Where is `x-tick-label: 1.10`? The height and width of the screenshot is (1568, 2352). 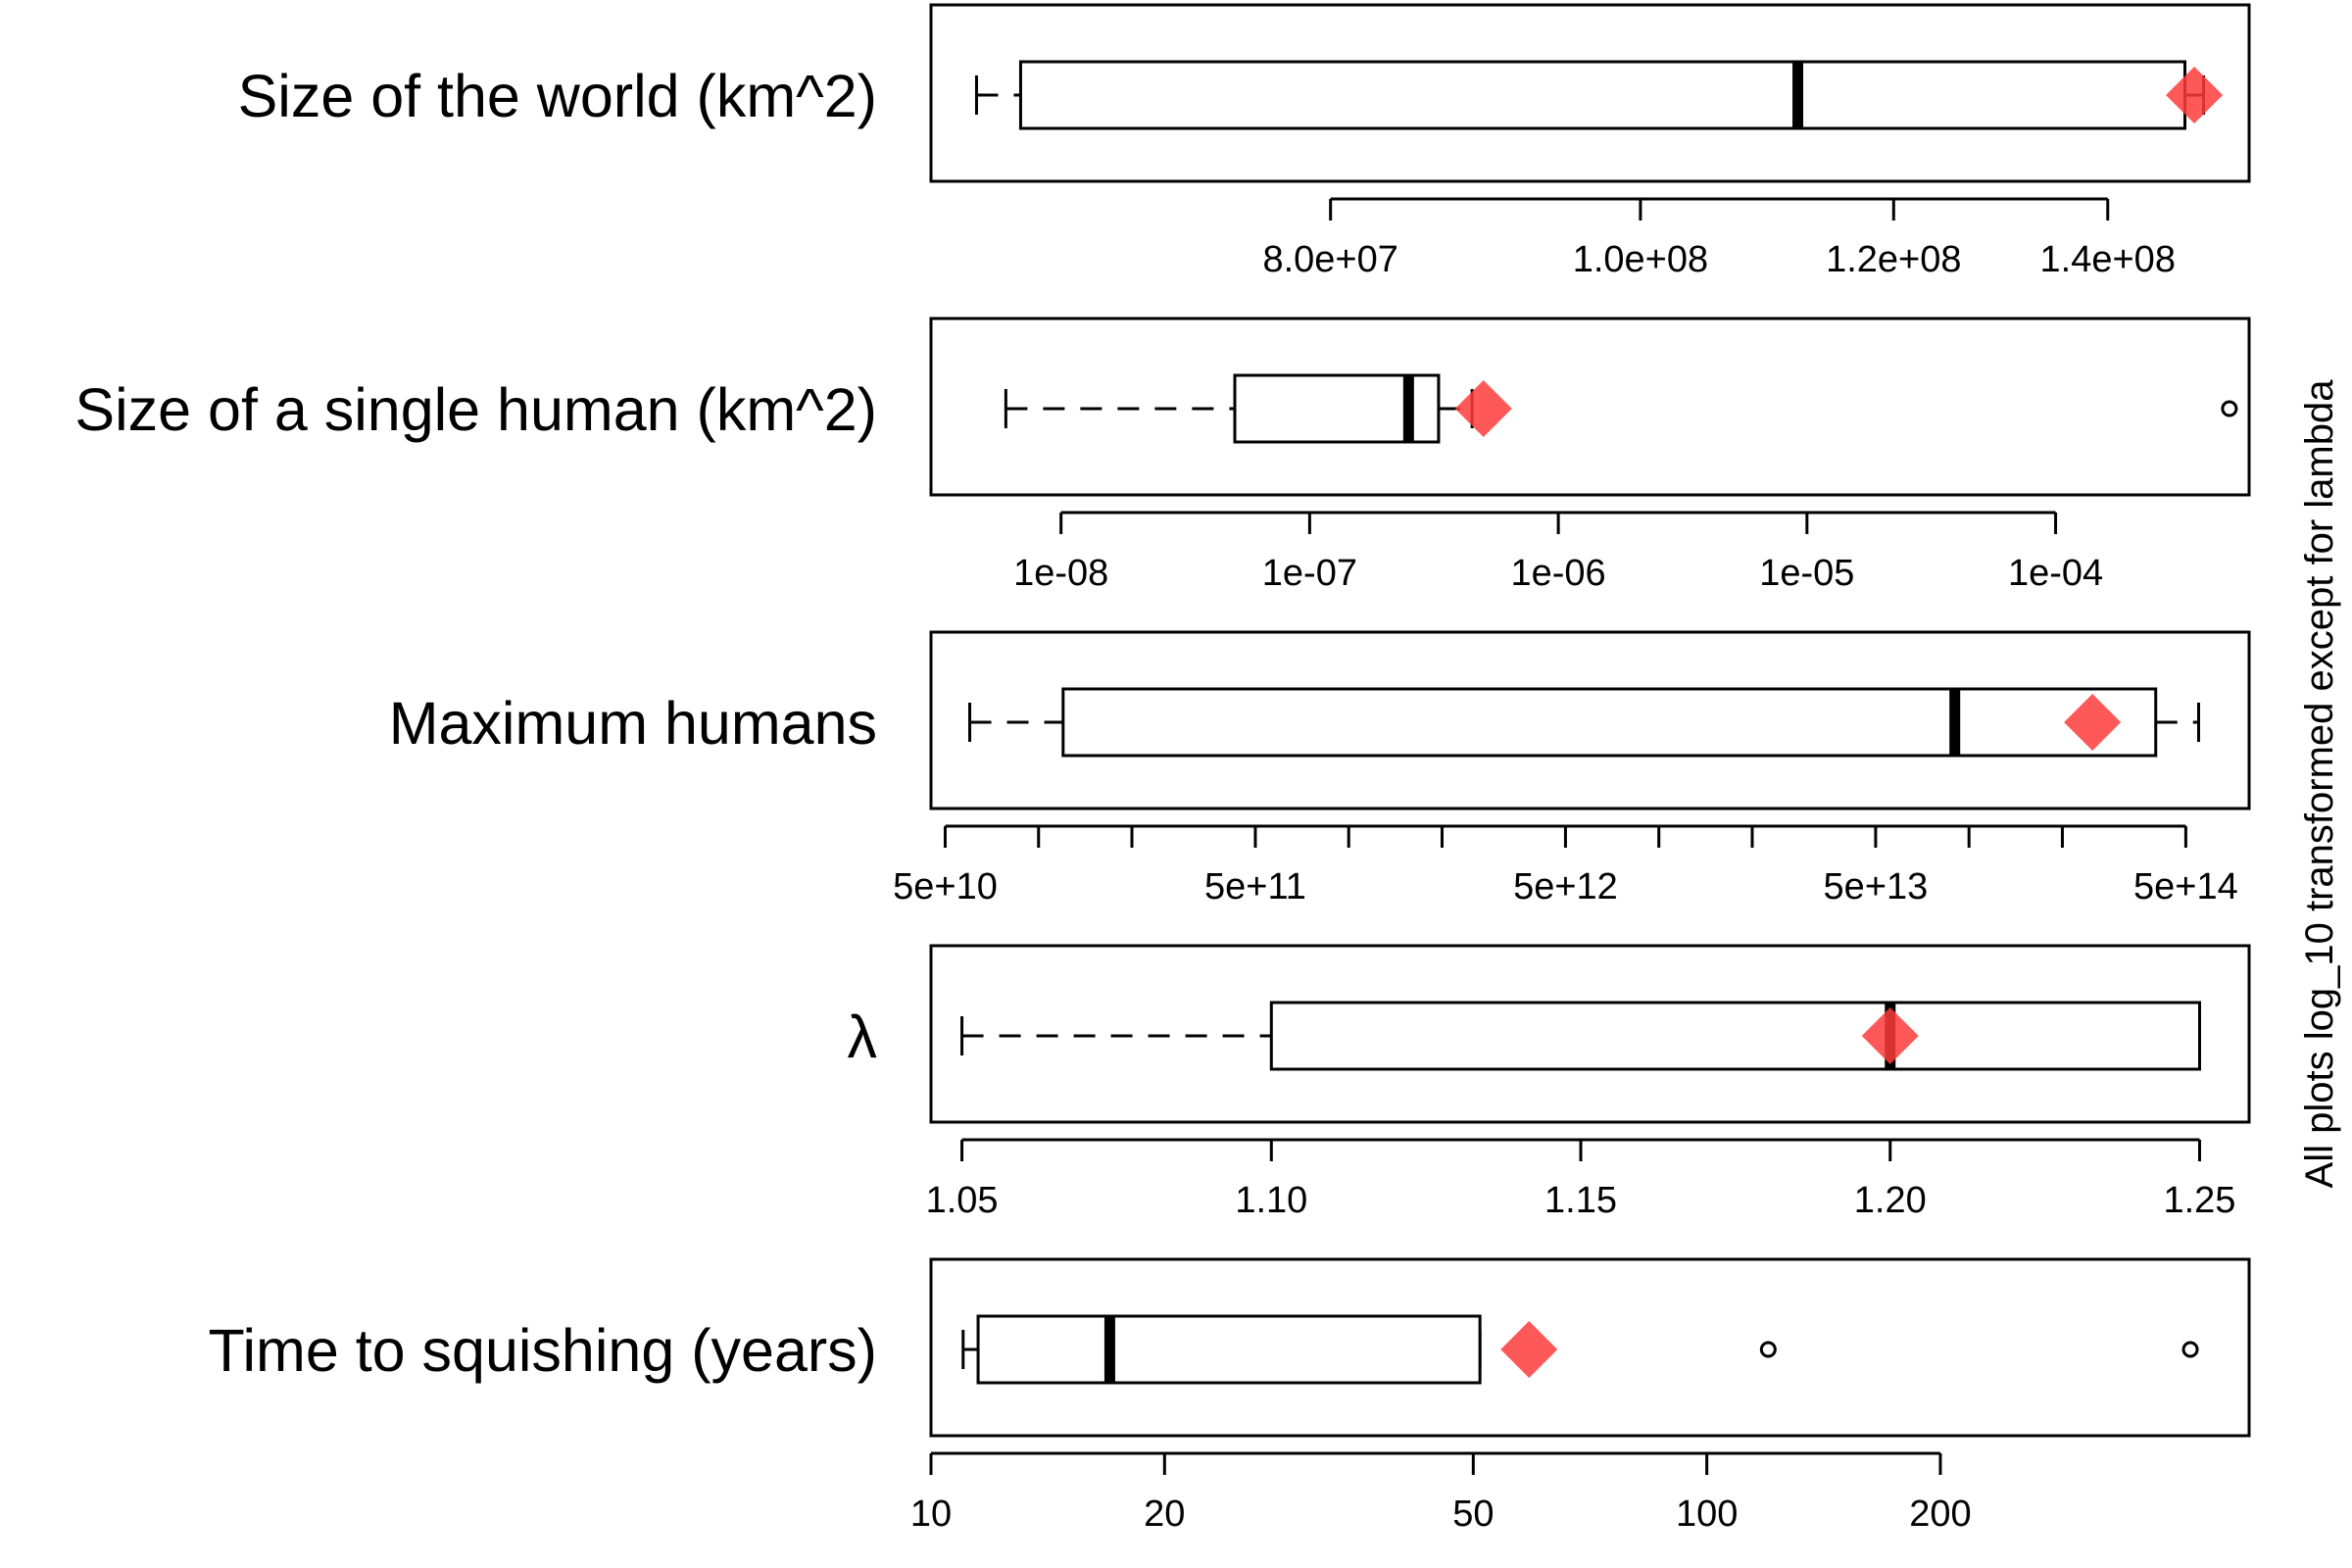
x-tick-label: 1.10 is located at coordinates (1271, 1200).